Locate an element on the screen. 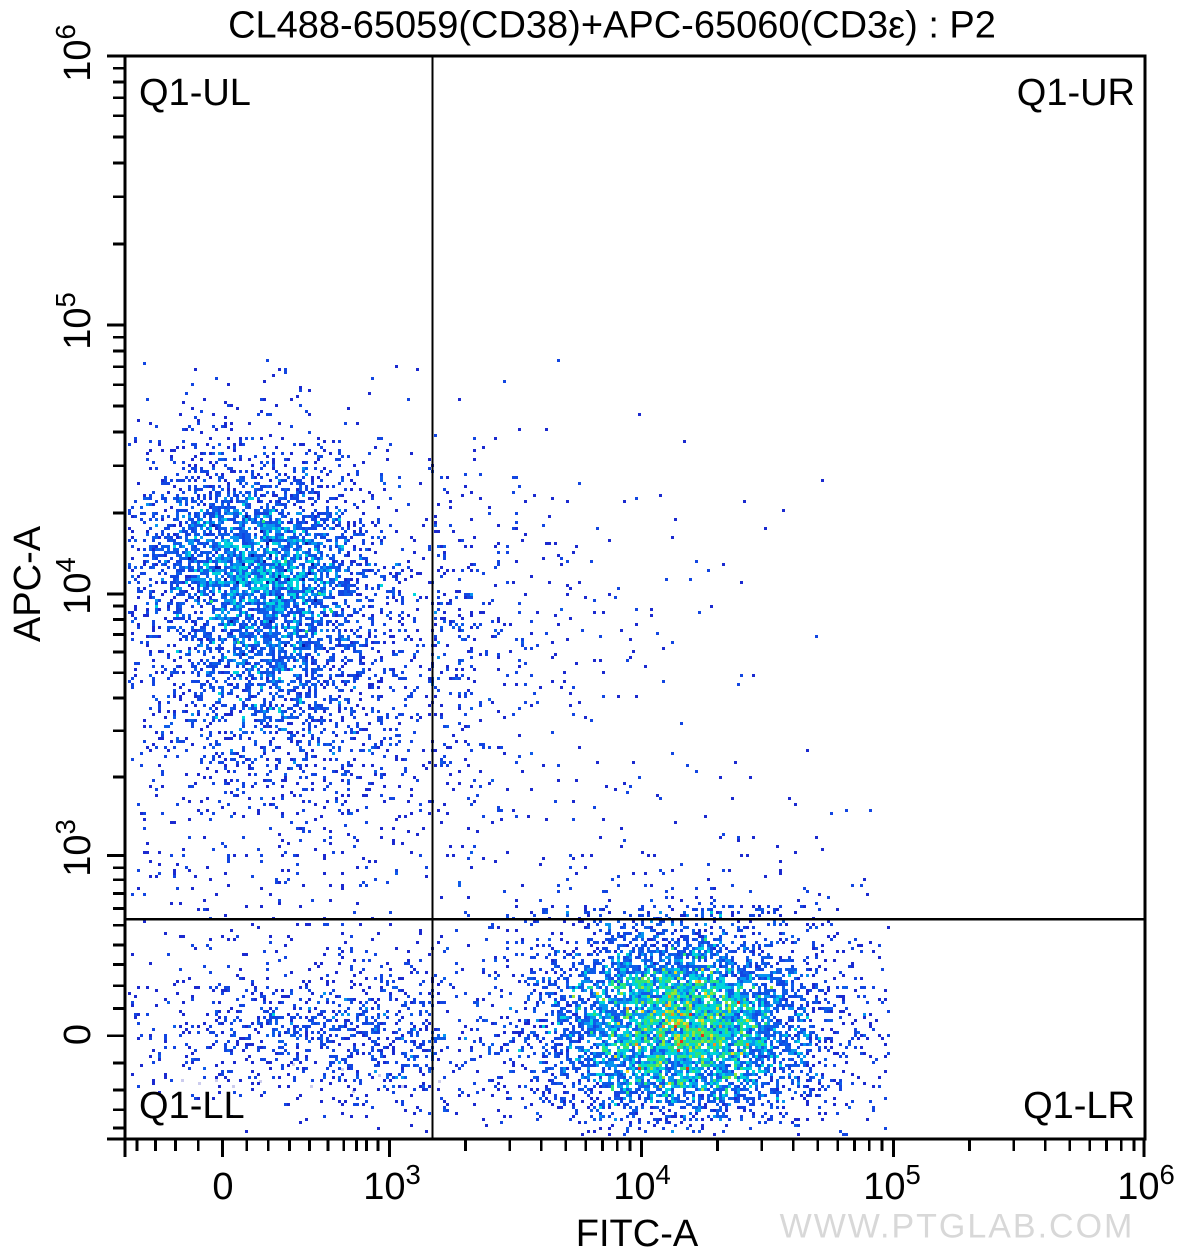  svg-text: FITC-A is located at coordinates (637, 1234).